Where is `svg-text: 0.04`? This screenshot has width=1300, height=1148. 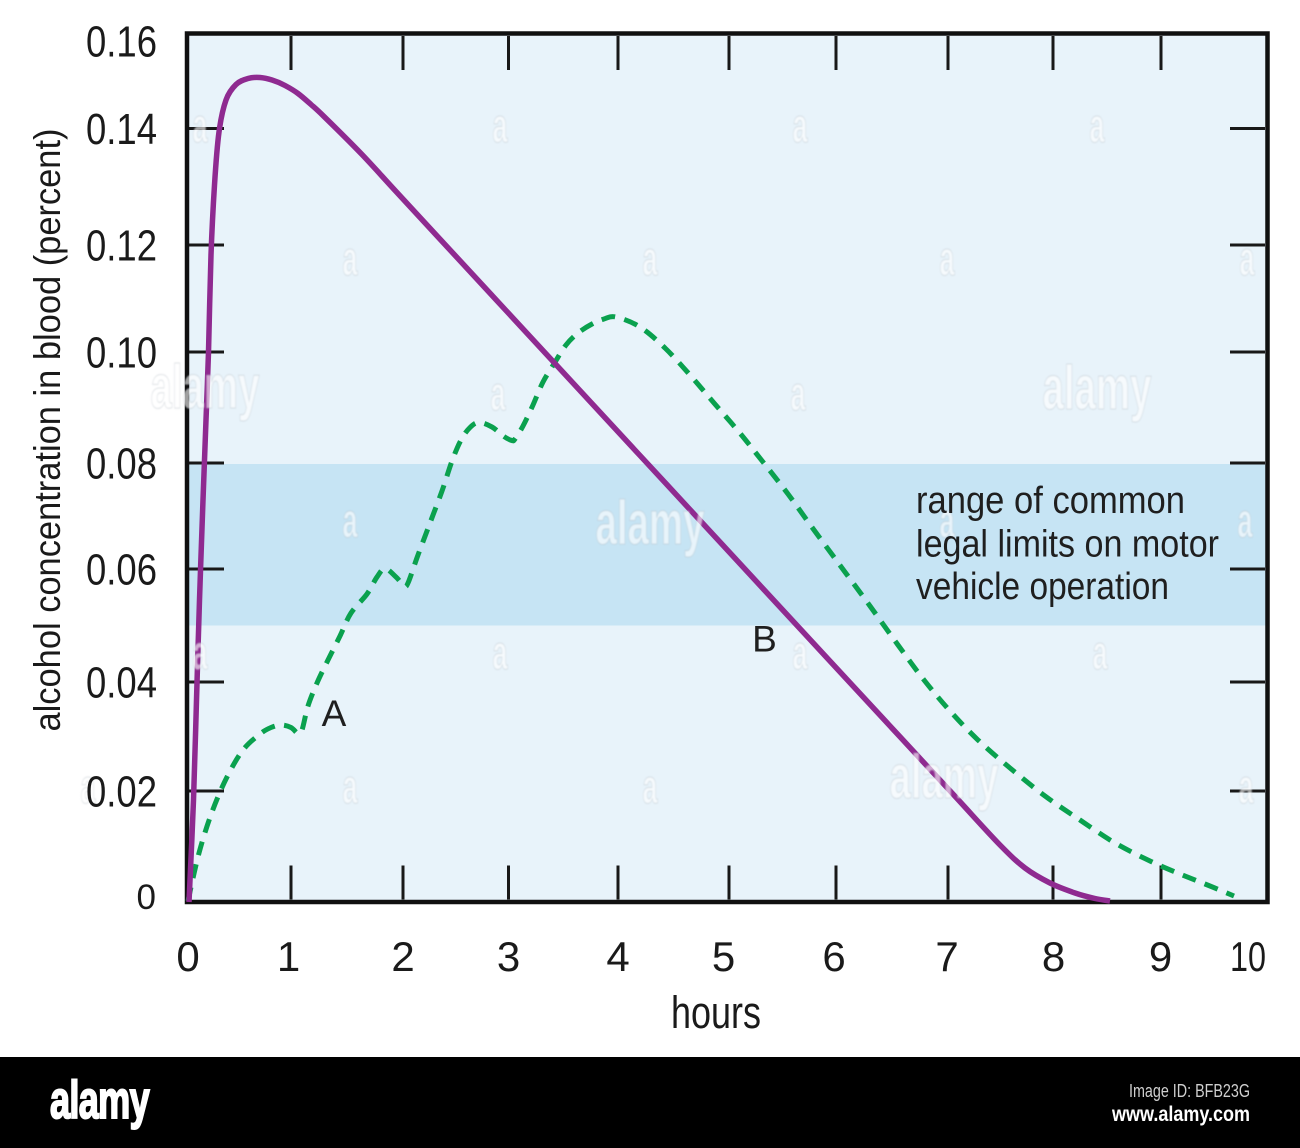
svg-text: 0.04 is located at coordinates (121, 683).